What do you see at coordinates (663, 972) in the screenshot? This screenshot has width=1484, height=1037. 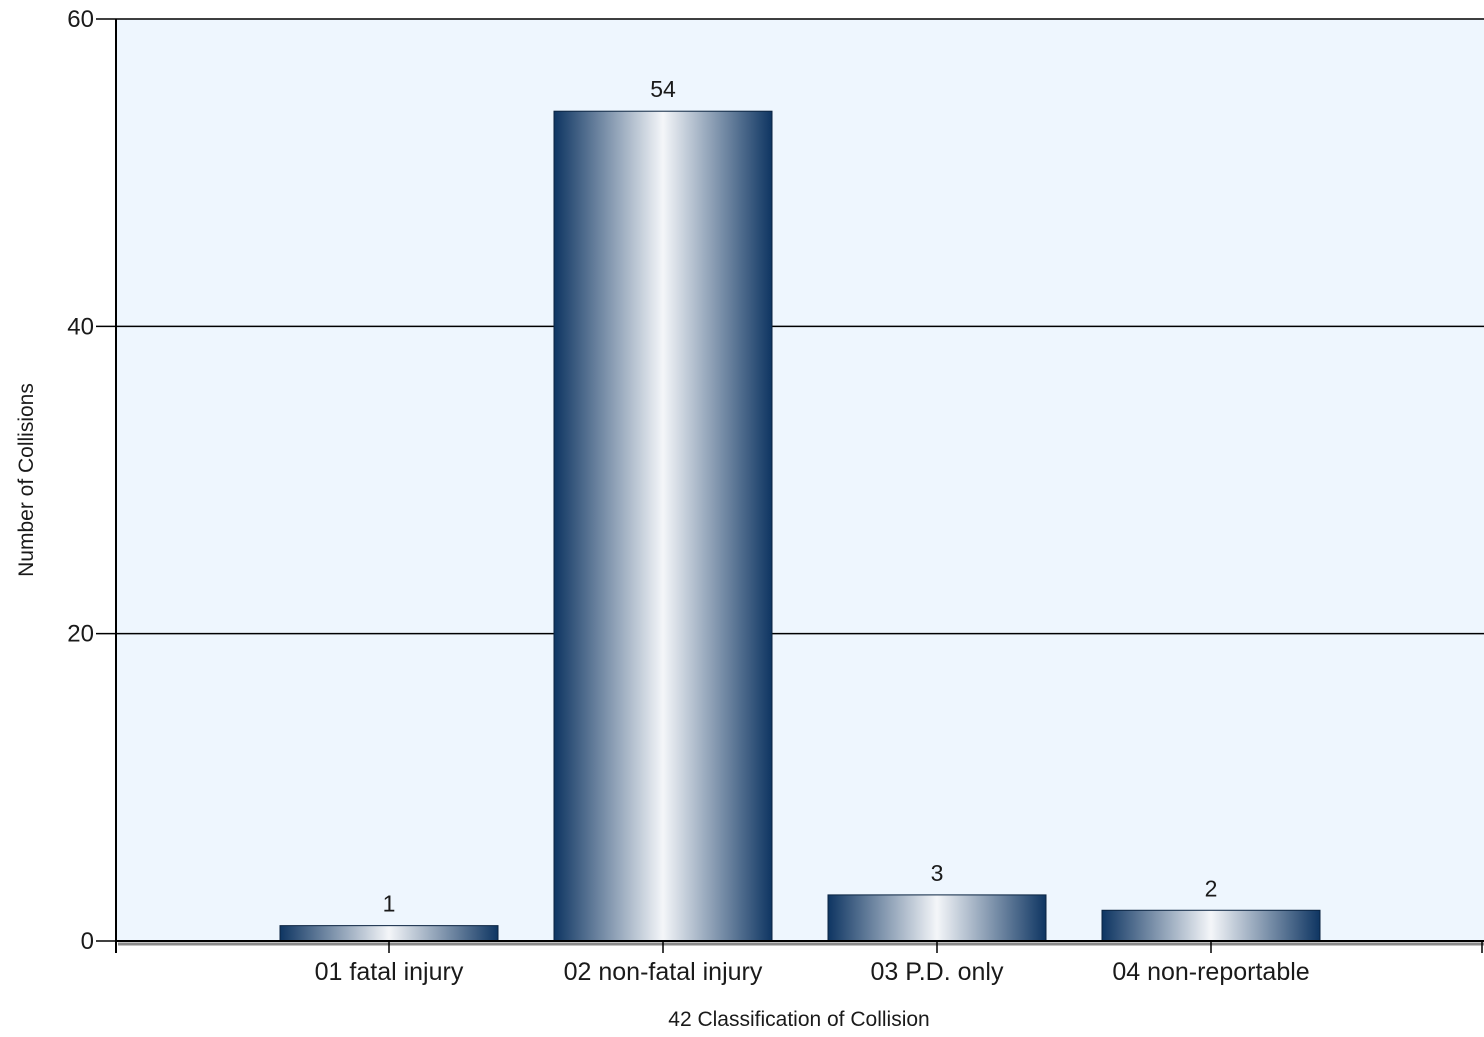 I see `x-tick-label: 02 non-fatal injury` at bounding box center [663, 972].